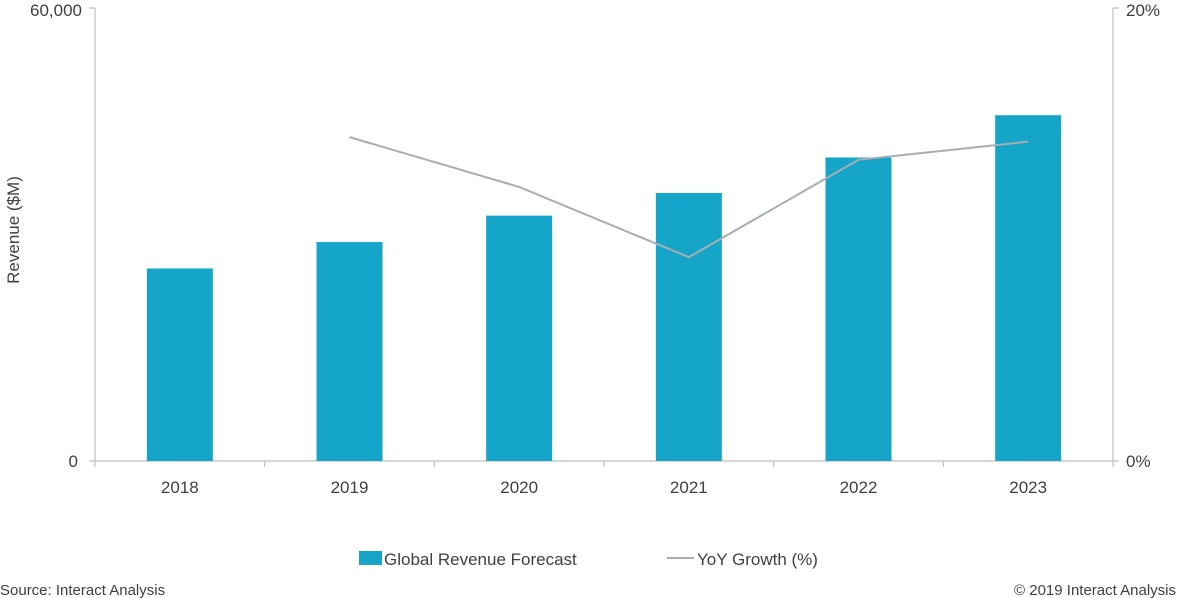 The image size is (1178, 598). I want to click on line-series, so click(689, 197).